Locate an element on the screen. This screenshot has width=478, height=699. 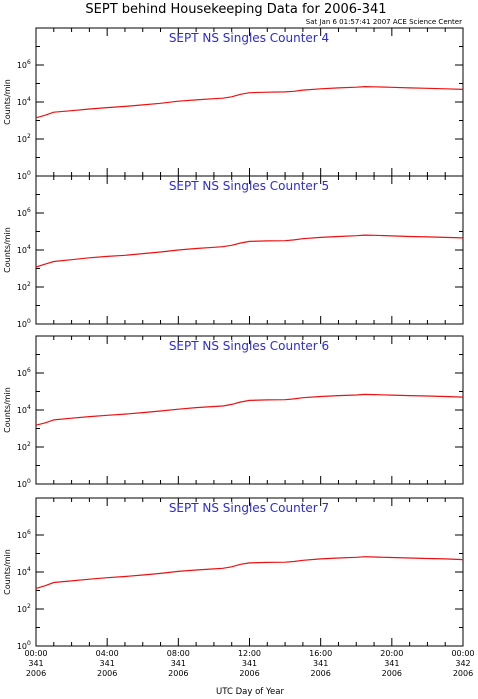
x-tick-label: 12:00 is located at coordinates (249, 653).